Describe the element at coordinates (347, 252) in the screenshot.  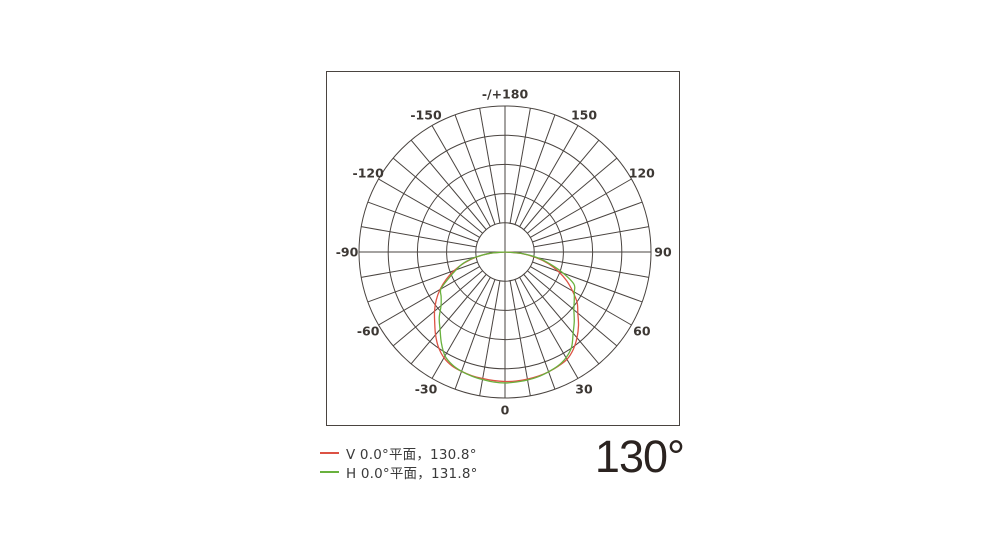
I see `angle-label-90: -90` at that location.